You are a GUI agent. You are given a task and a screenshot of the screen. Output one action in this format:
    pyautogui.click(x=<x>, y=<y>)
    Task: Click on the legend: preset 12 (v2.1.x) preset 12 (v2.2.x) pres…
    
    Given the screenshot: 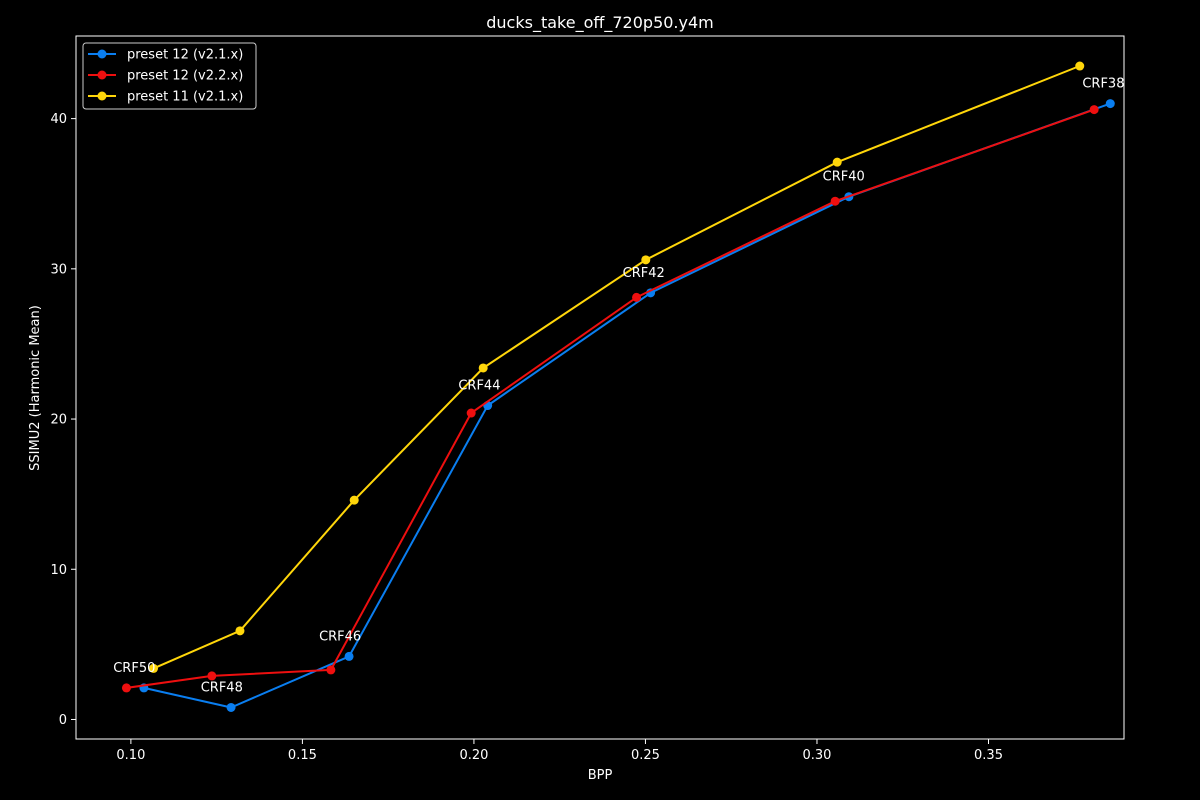 What is the action you would take?
    pyautogui.click(x=169, y=76)
    